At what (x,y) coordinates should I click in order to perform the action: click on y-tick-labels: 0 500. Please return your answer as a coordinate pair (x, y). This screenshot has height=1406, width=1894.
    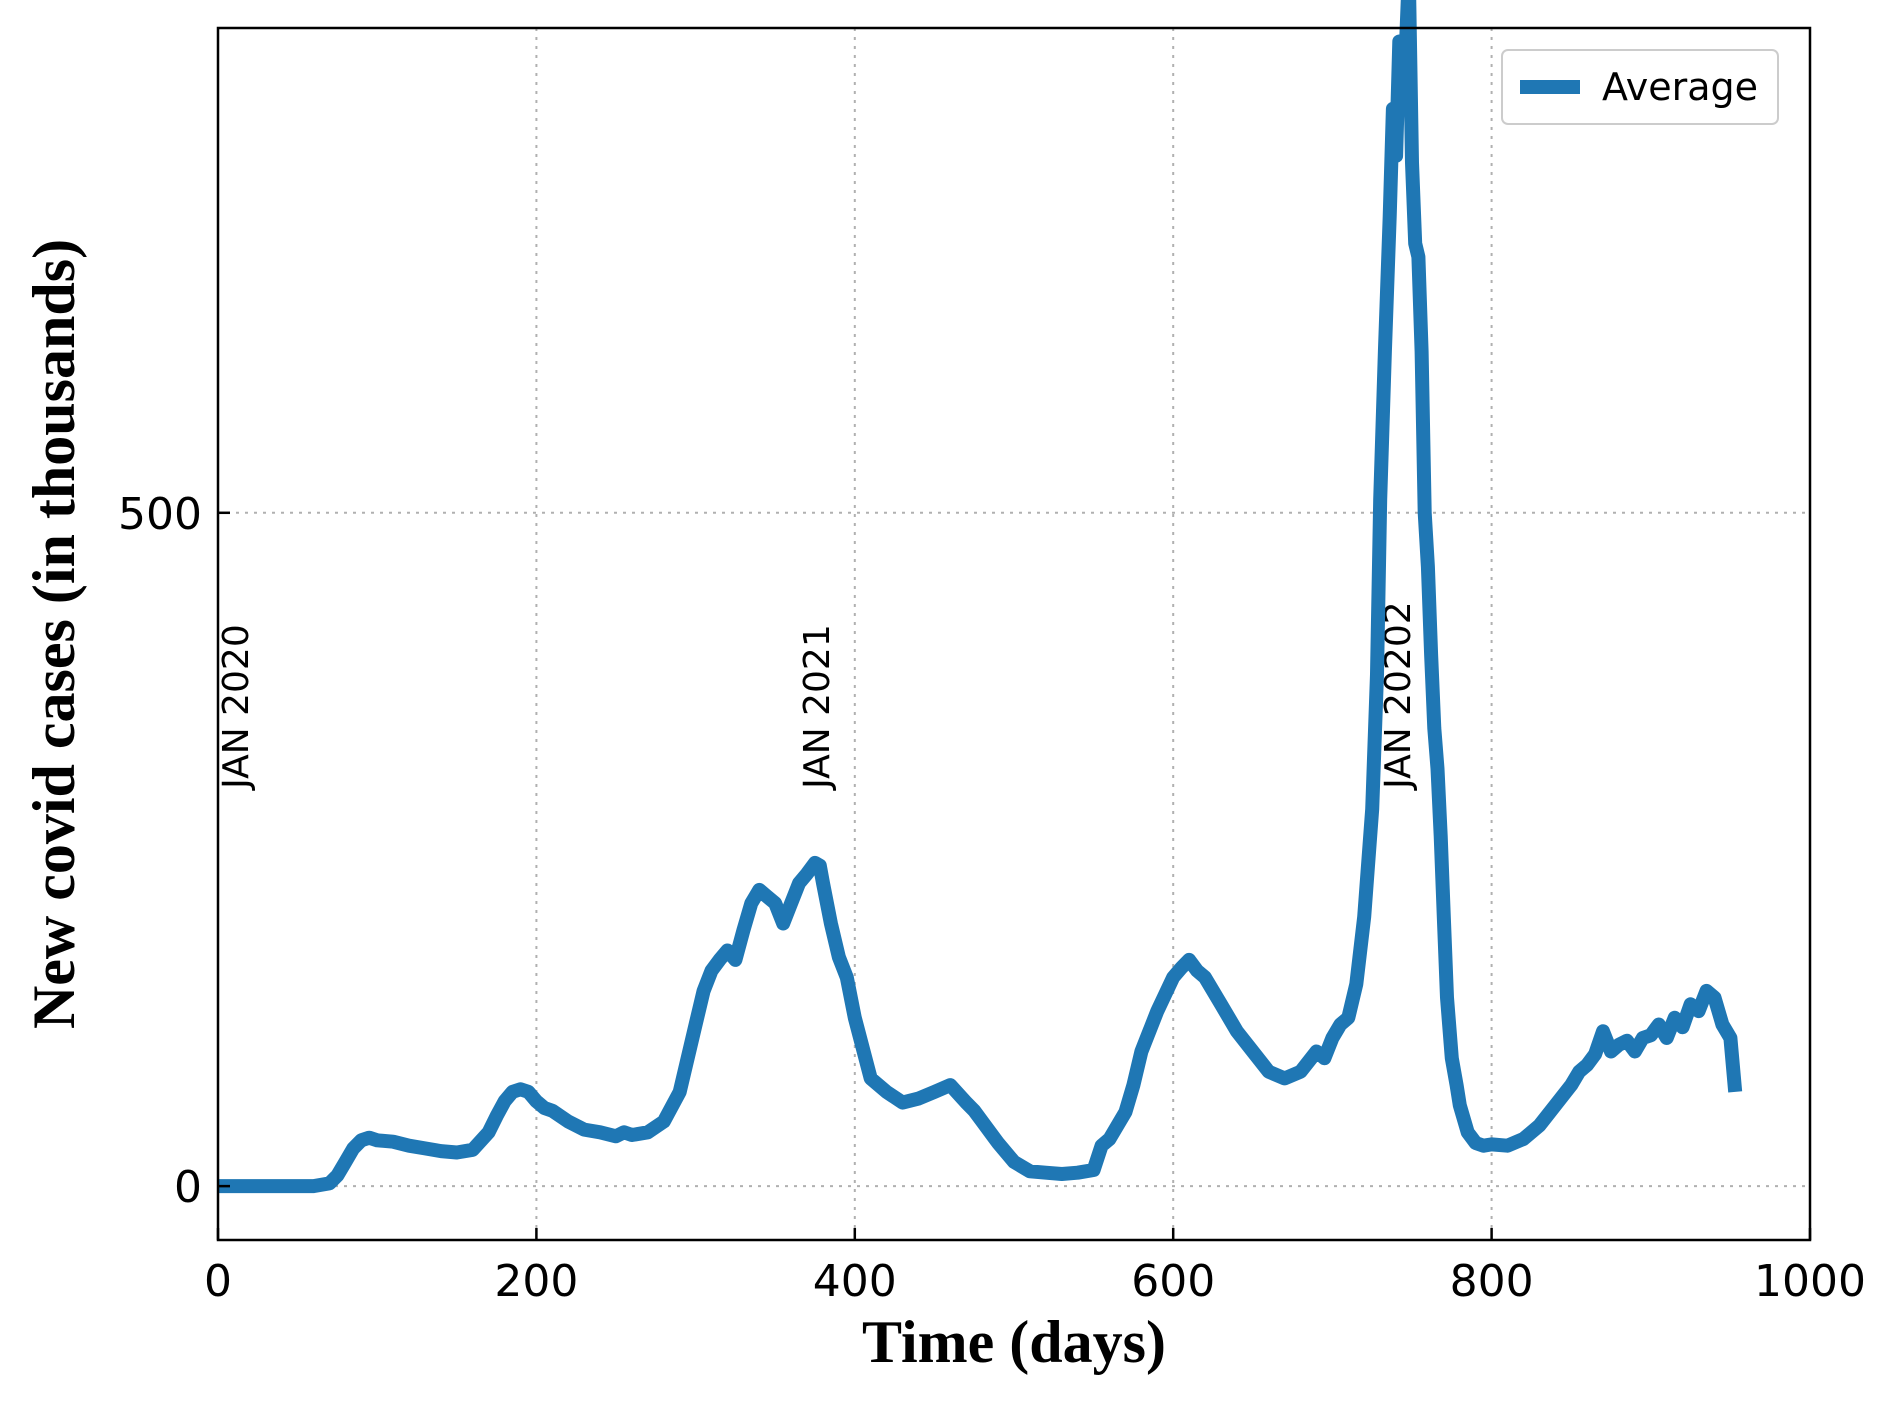
    Looking at the image, I should click on (160, 851).